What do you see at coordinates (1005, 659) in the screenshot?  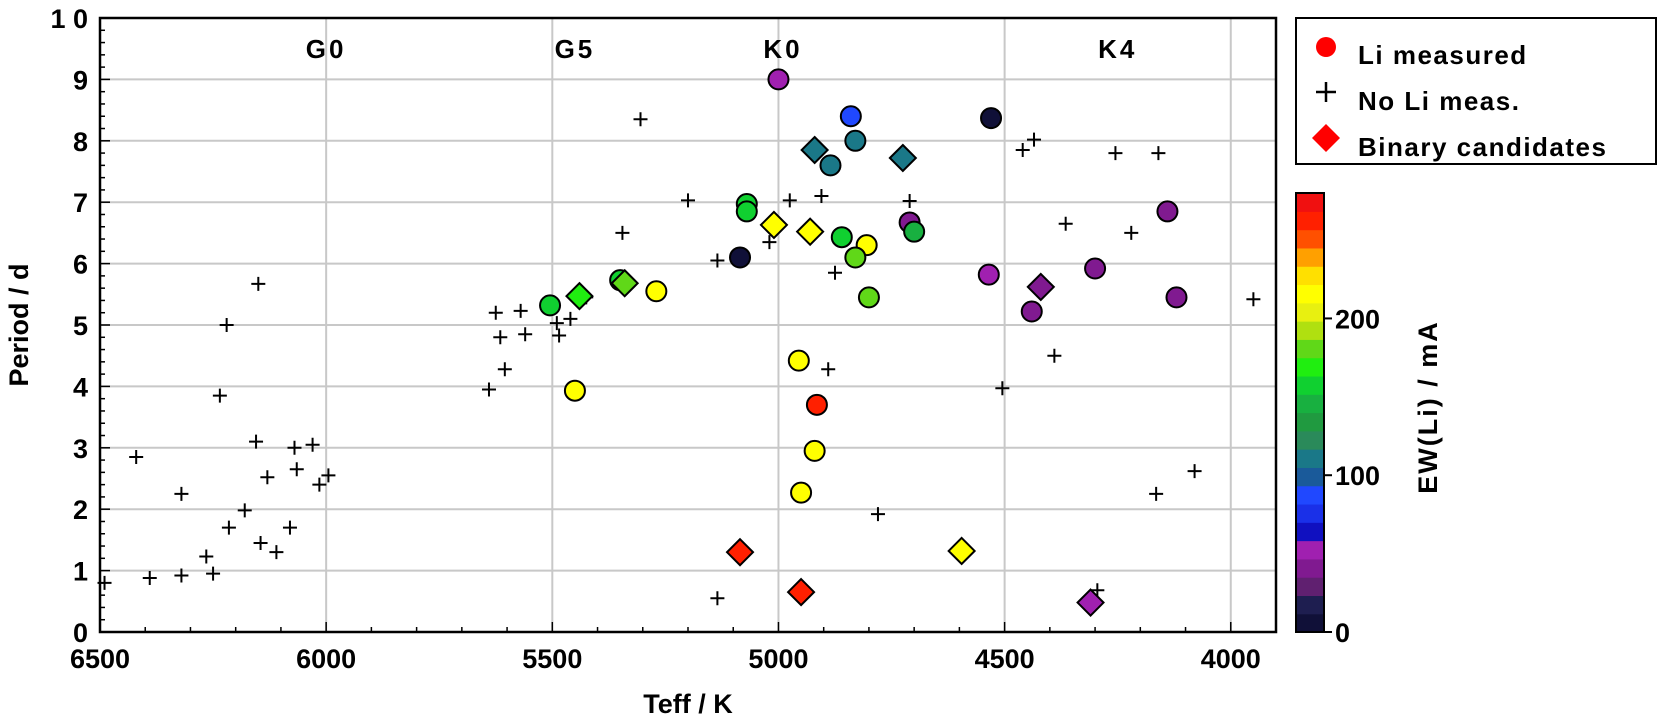 I see `x-tick-label: 4500` at bounding box center [1005, 659].